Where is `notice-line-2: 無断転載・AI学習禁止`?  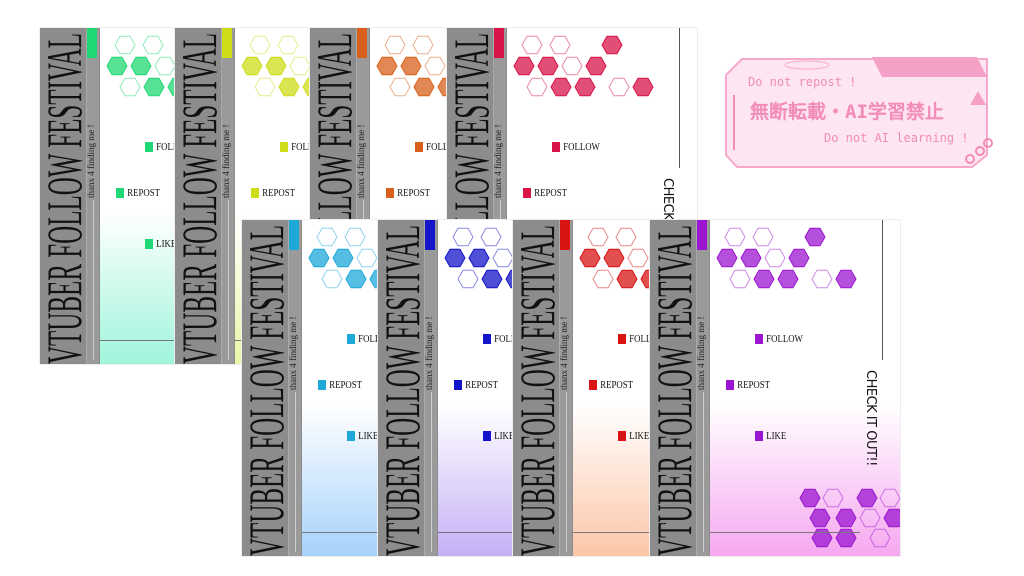
notice-line-2: 無断転載・AI学習禁止 is located at coordinates (847, 112).